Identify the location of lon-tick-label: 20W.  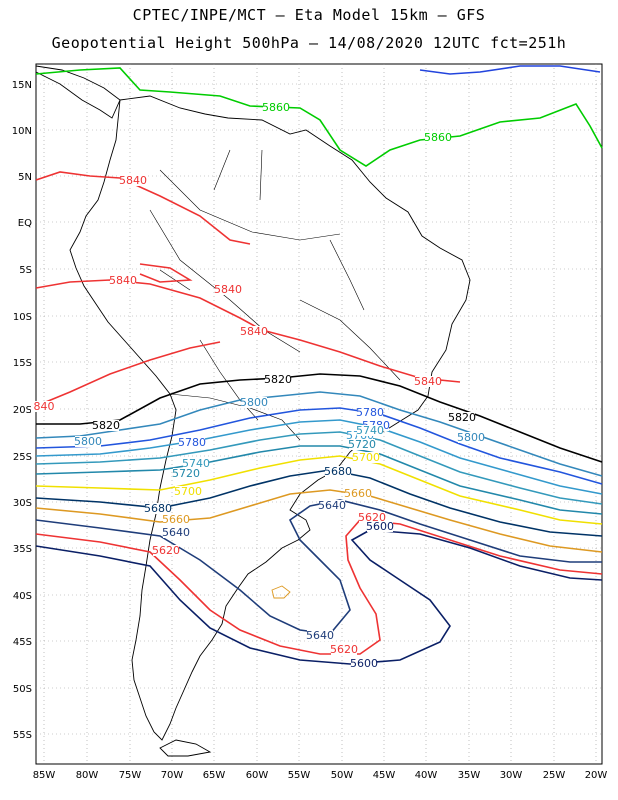
(596, 775).